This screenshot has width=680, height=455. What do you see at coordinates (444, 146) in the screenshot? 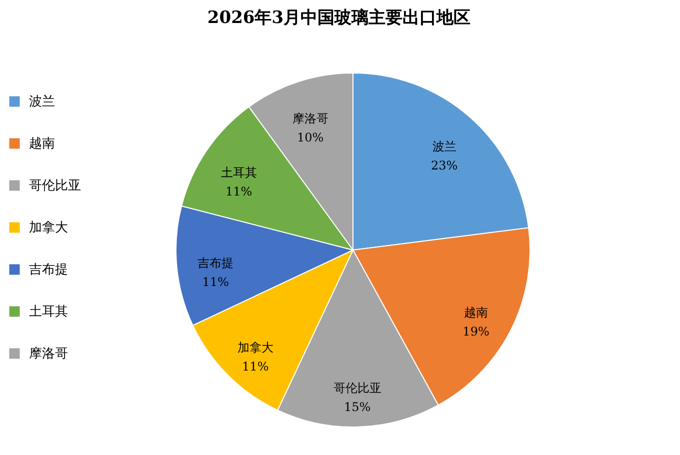
I see `slice-label: 波兰` at bounding box center [444, 146].